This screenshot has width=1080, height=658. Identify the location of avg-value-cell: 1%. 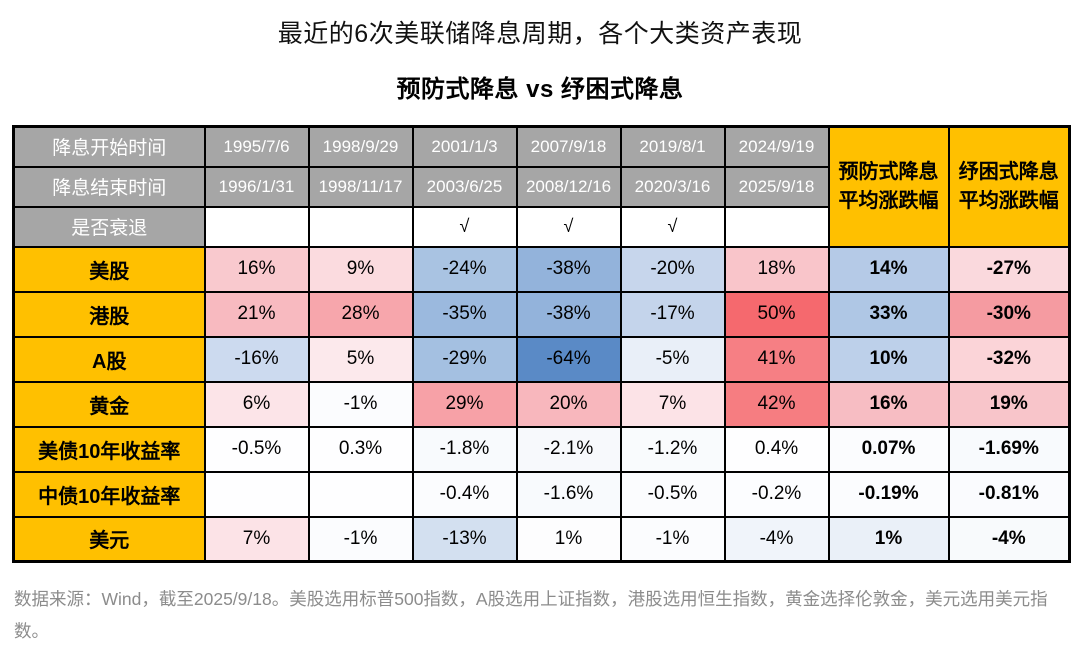
(888, 539).